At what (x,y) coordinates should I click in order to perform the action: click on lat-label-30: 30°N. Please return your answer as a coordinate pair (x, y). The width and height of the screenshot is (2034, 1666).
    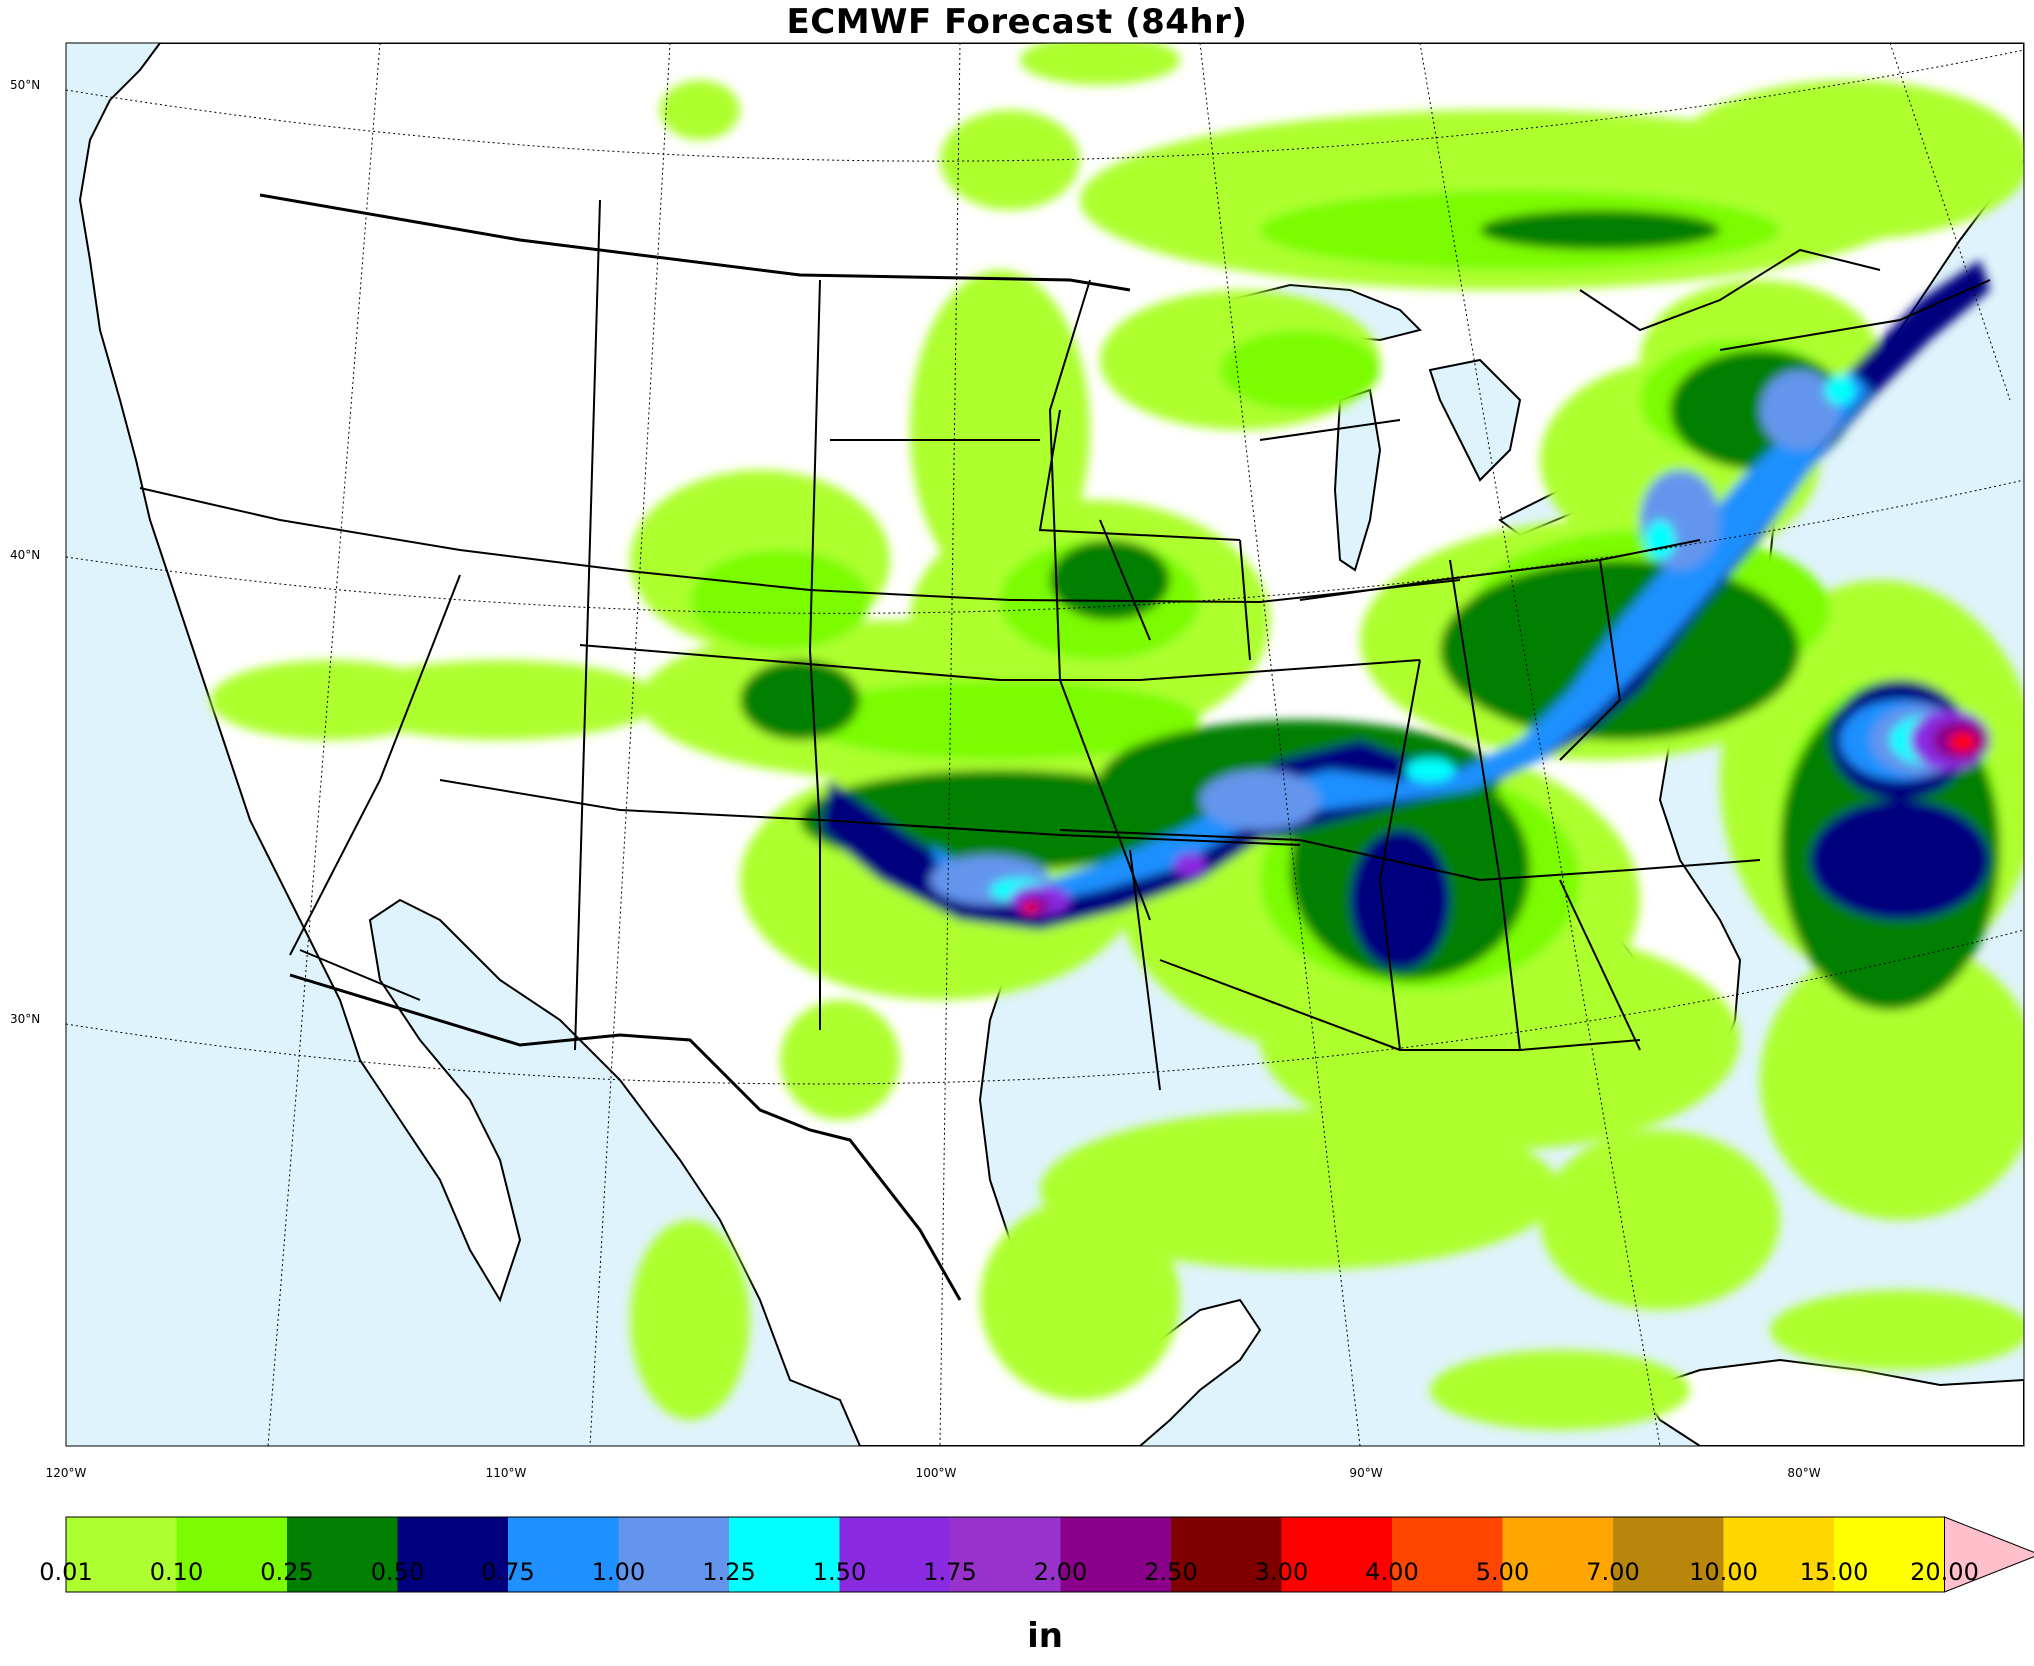
    Looking at the image, I should click on (25, 1019).